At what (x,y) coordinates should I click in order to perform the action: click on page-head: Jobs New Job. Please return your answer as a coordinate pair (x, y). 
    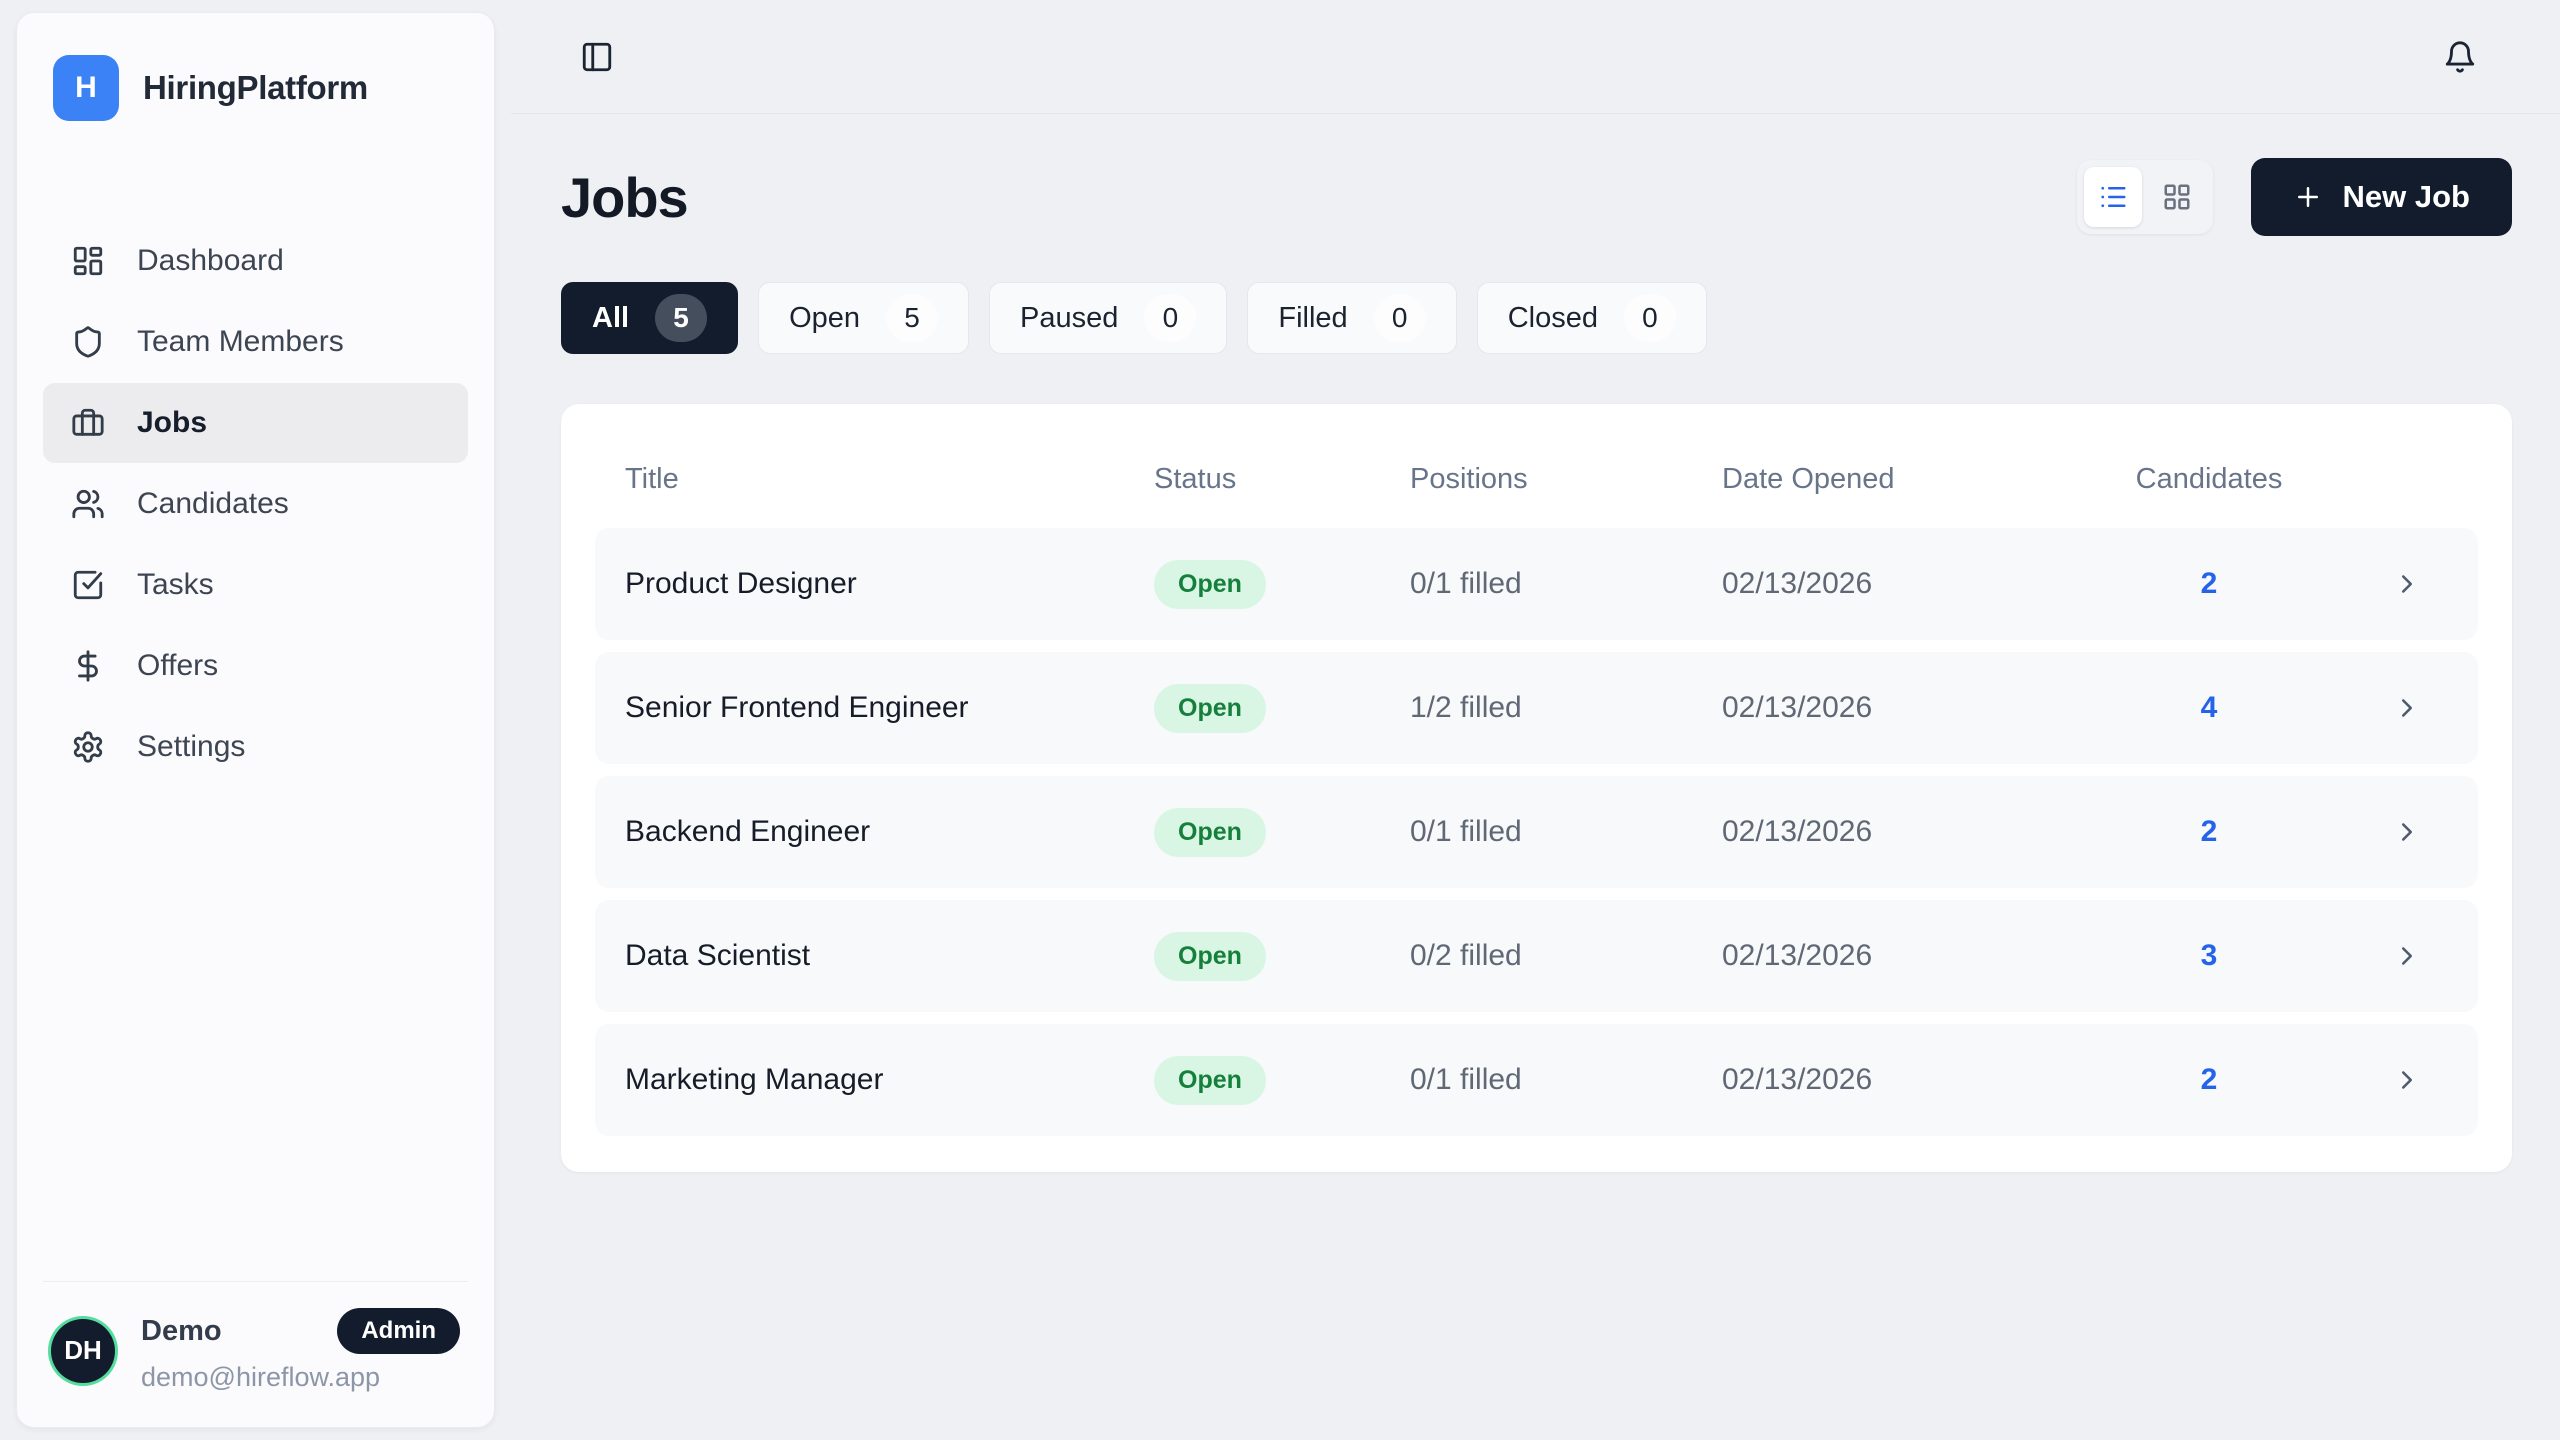
    Looking at the image, I should click on (1536, 197).